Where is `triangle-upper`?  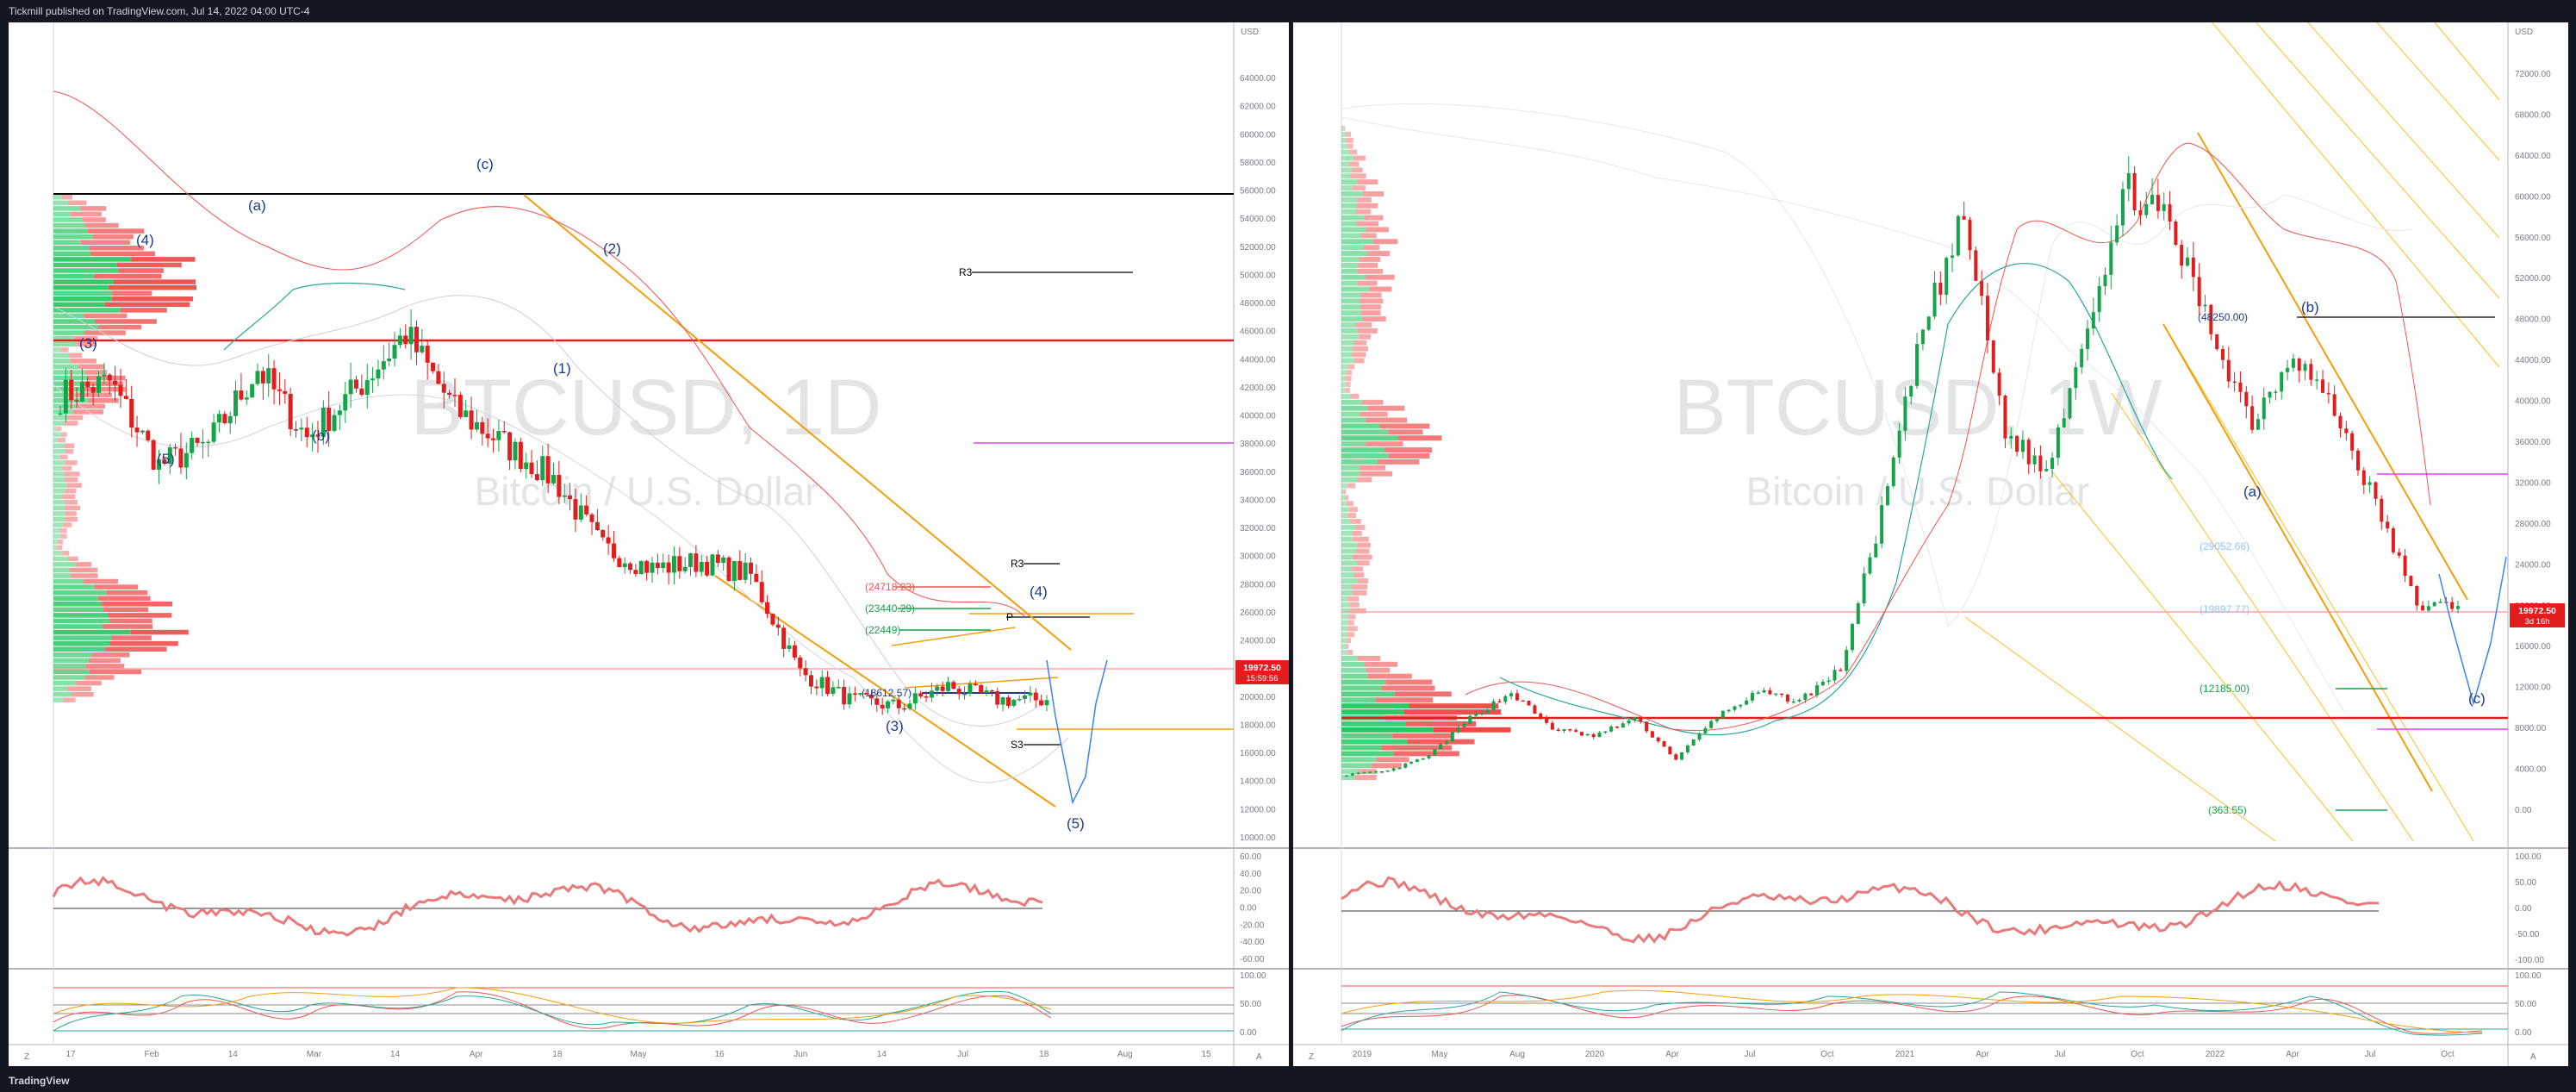
triangle-upper is located at coordinates (954, 637).